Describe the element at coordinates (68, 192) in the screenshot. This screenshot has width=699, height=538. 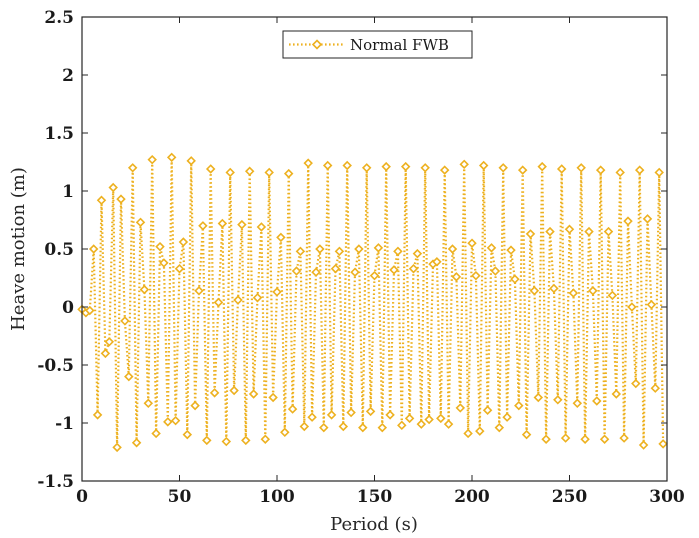
I see `y-tick-label: 1` at that location.